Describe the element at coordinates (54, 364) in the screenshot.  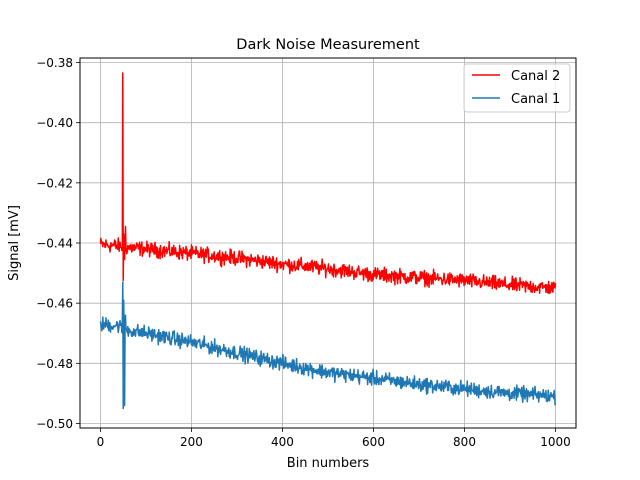
I see `y-tick-label: −0.48` at that location.